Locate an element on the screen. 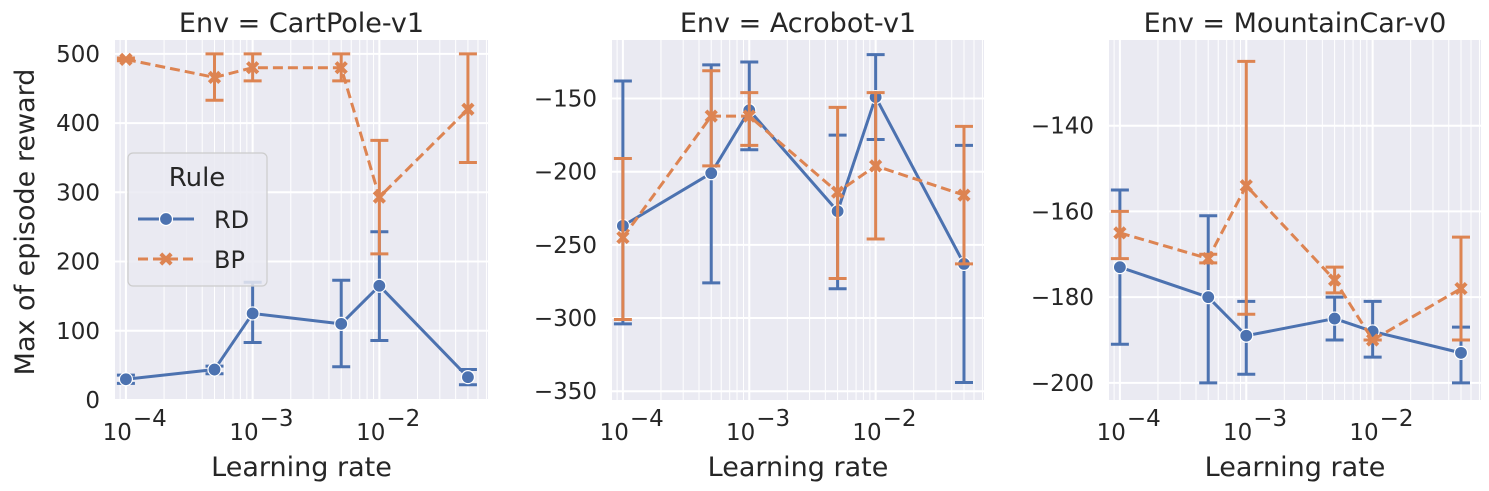 This screenshot has width=1489, height=491. legend-frame is located at coordinates (197, 219).